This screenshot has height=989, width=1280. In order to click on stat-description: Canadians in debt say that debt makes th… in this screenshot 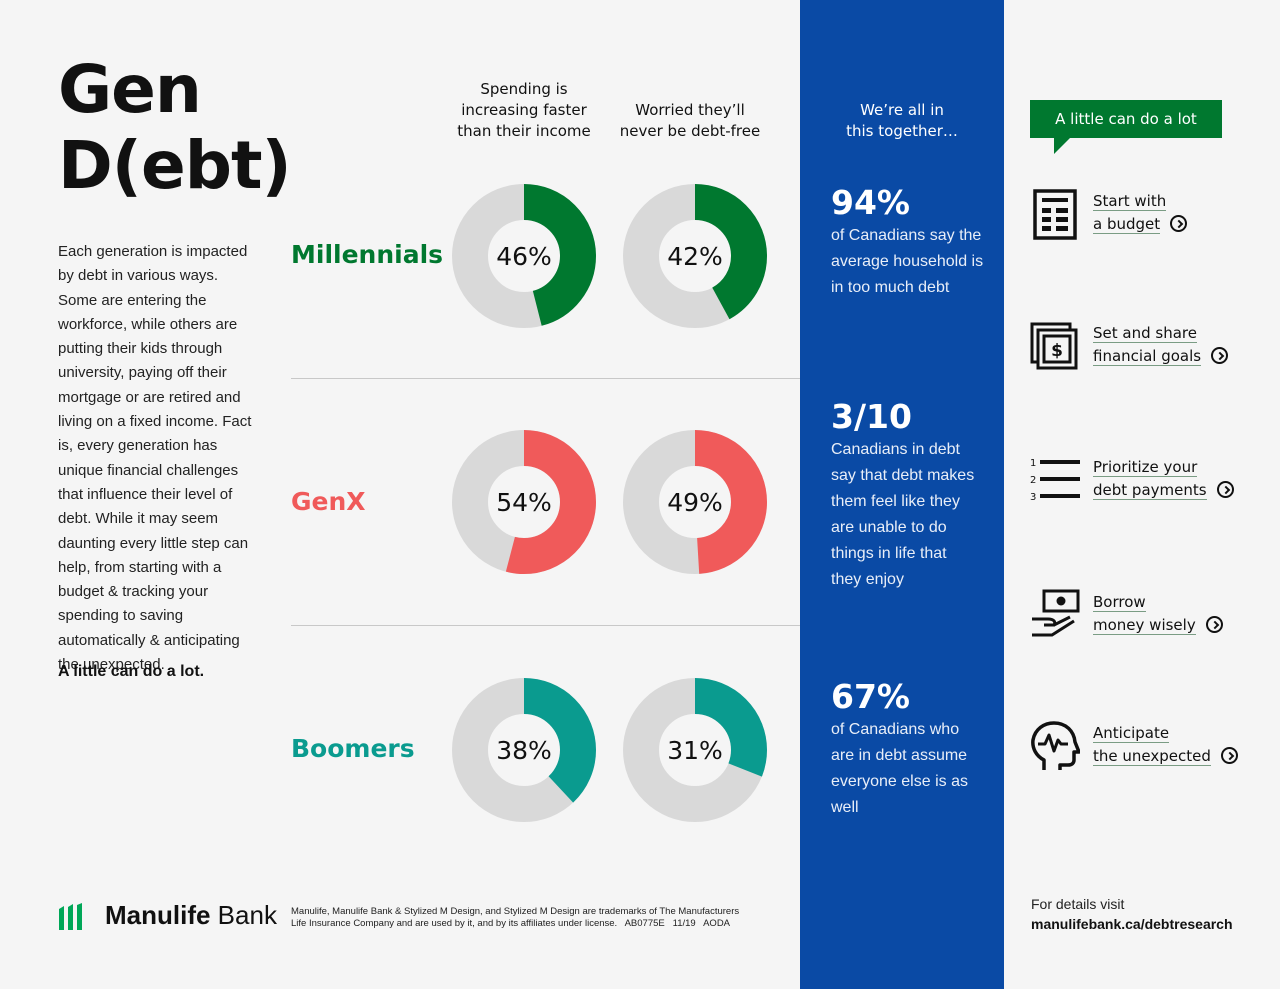, I will do `click(903, 514)`.